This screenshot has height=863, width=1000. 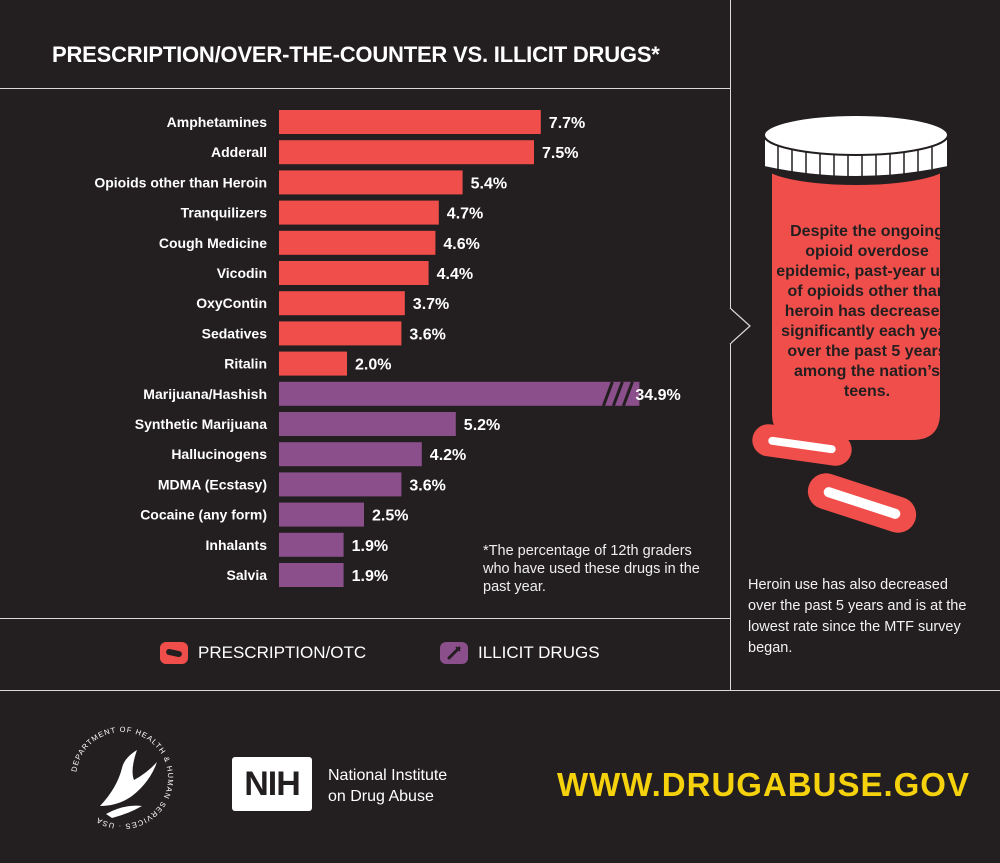 I want to click on bar-hallucinogens, so click(x=350, y=454).